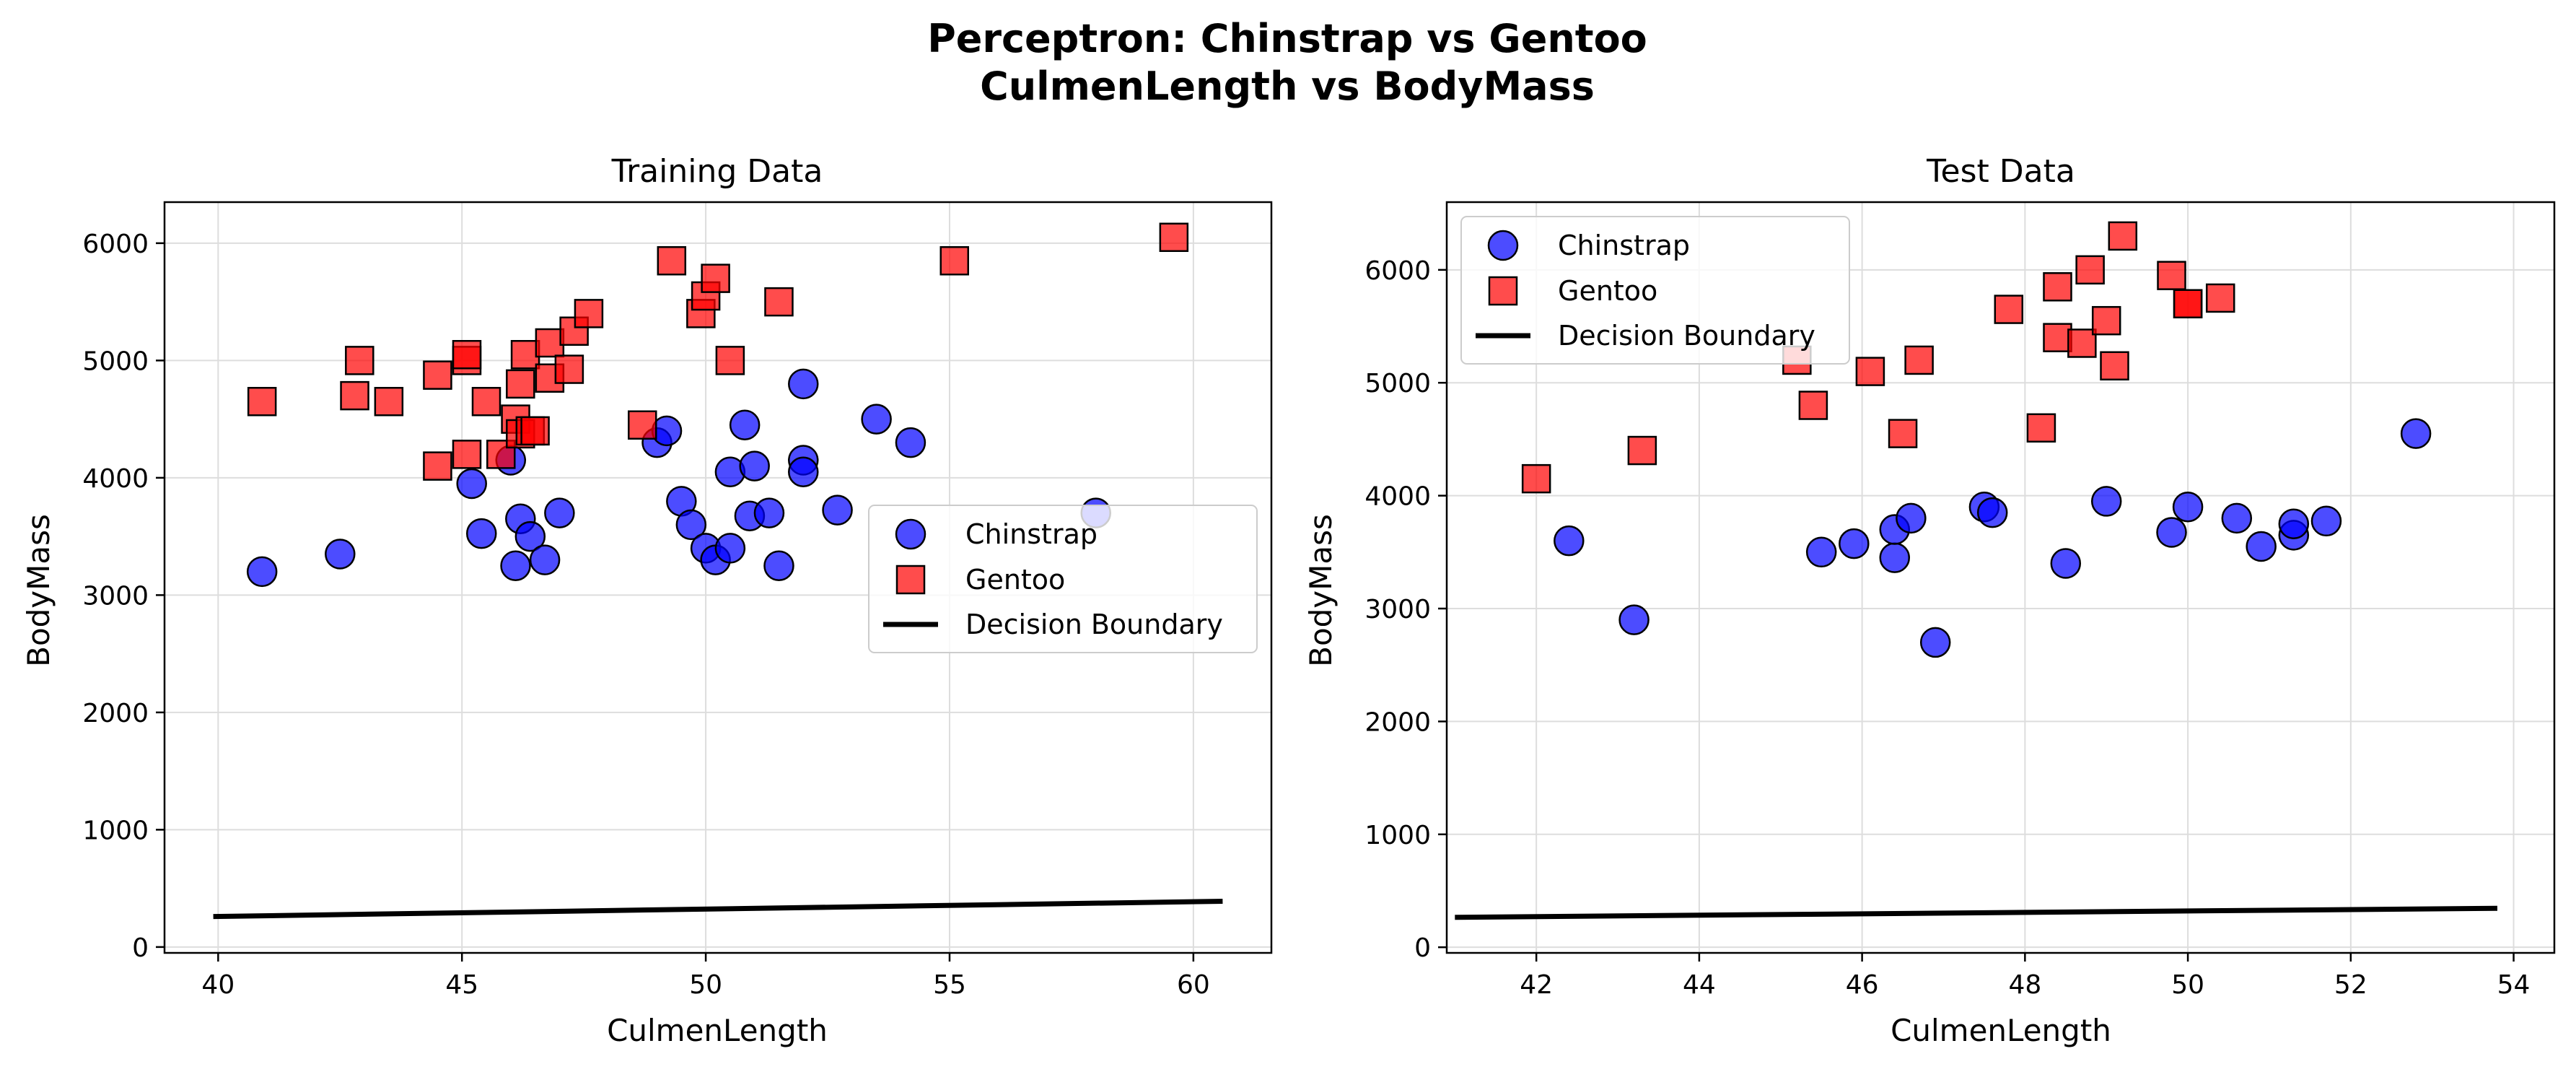  Describe the element at coordinates (1397, 609) in the screenshot. I see `y-tick-label: 3000` at that location.